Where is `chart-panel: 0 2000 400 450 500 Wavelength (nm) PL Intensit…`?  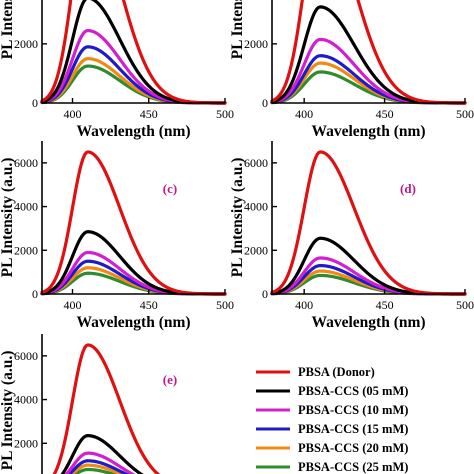
chart-panel: 0 2000 400 450 500 Wavelength (nm) PL Intensit… is located at coordinates (117, 70).